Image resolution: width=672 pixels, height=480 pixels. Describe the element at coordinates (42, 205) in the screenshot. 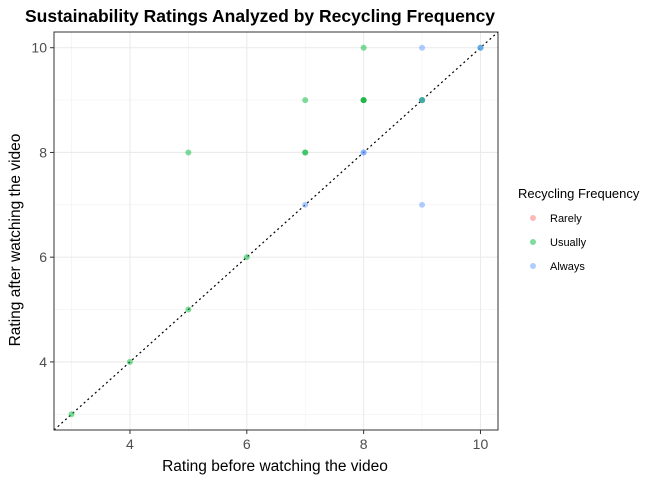

I see `y-axis: 4 6 8 10` at that location.